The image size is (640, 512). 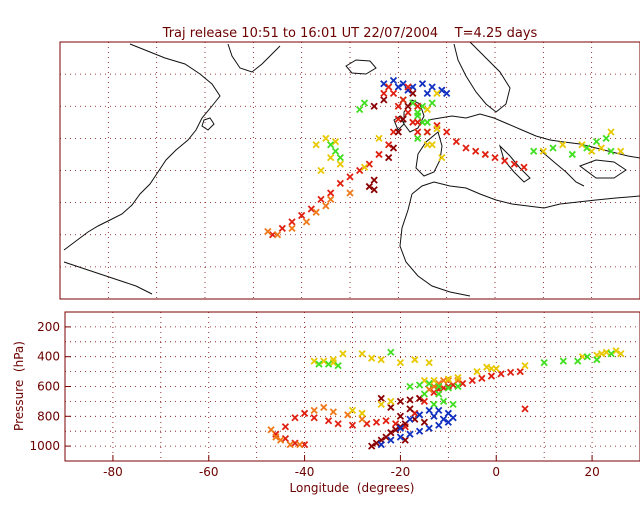 What do you see at coordinates (305, 472) in the screenshot?
I see `x-tick-label: -40` at bounding box center [305, 472].